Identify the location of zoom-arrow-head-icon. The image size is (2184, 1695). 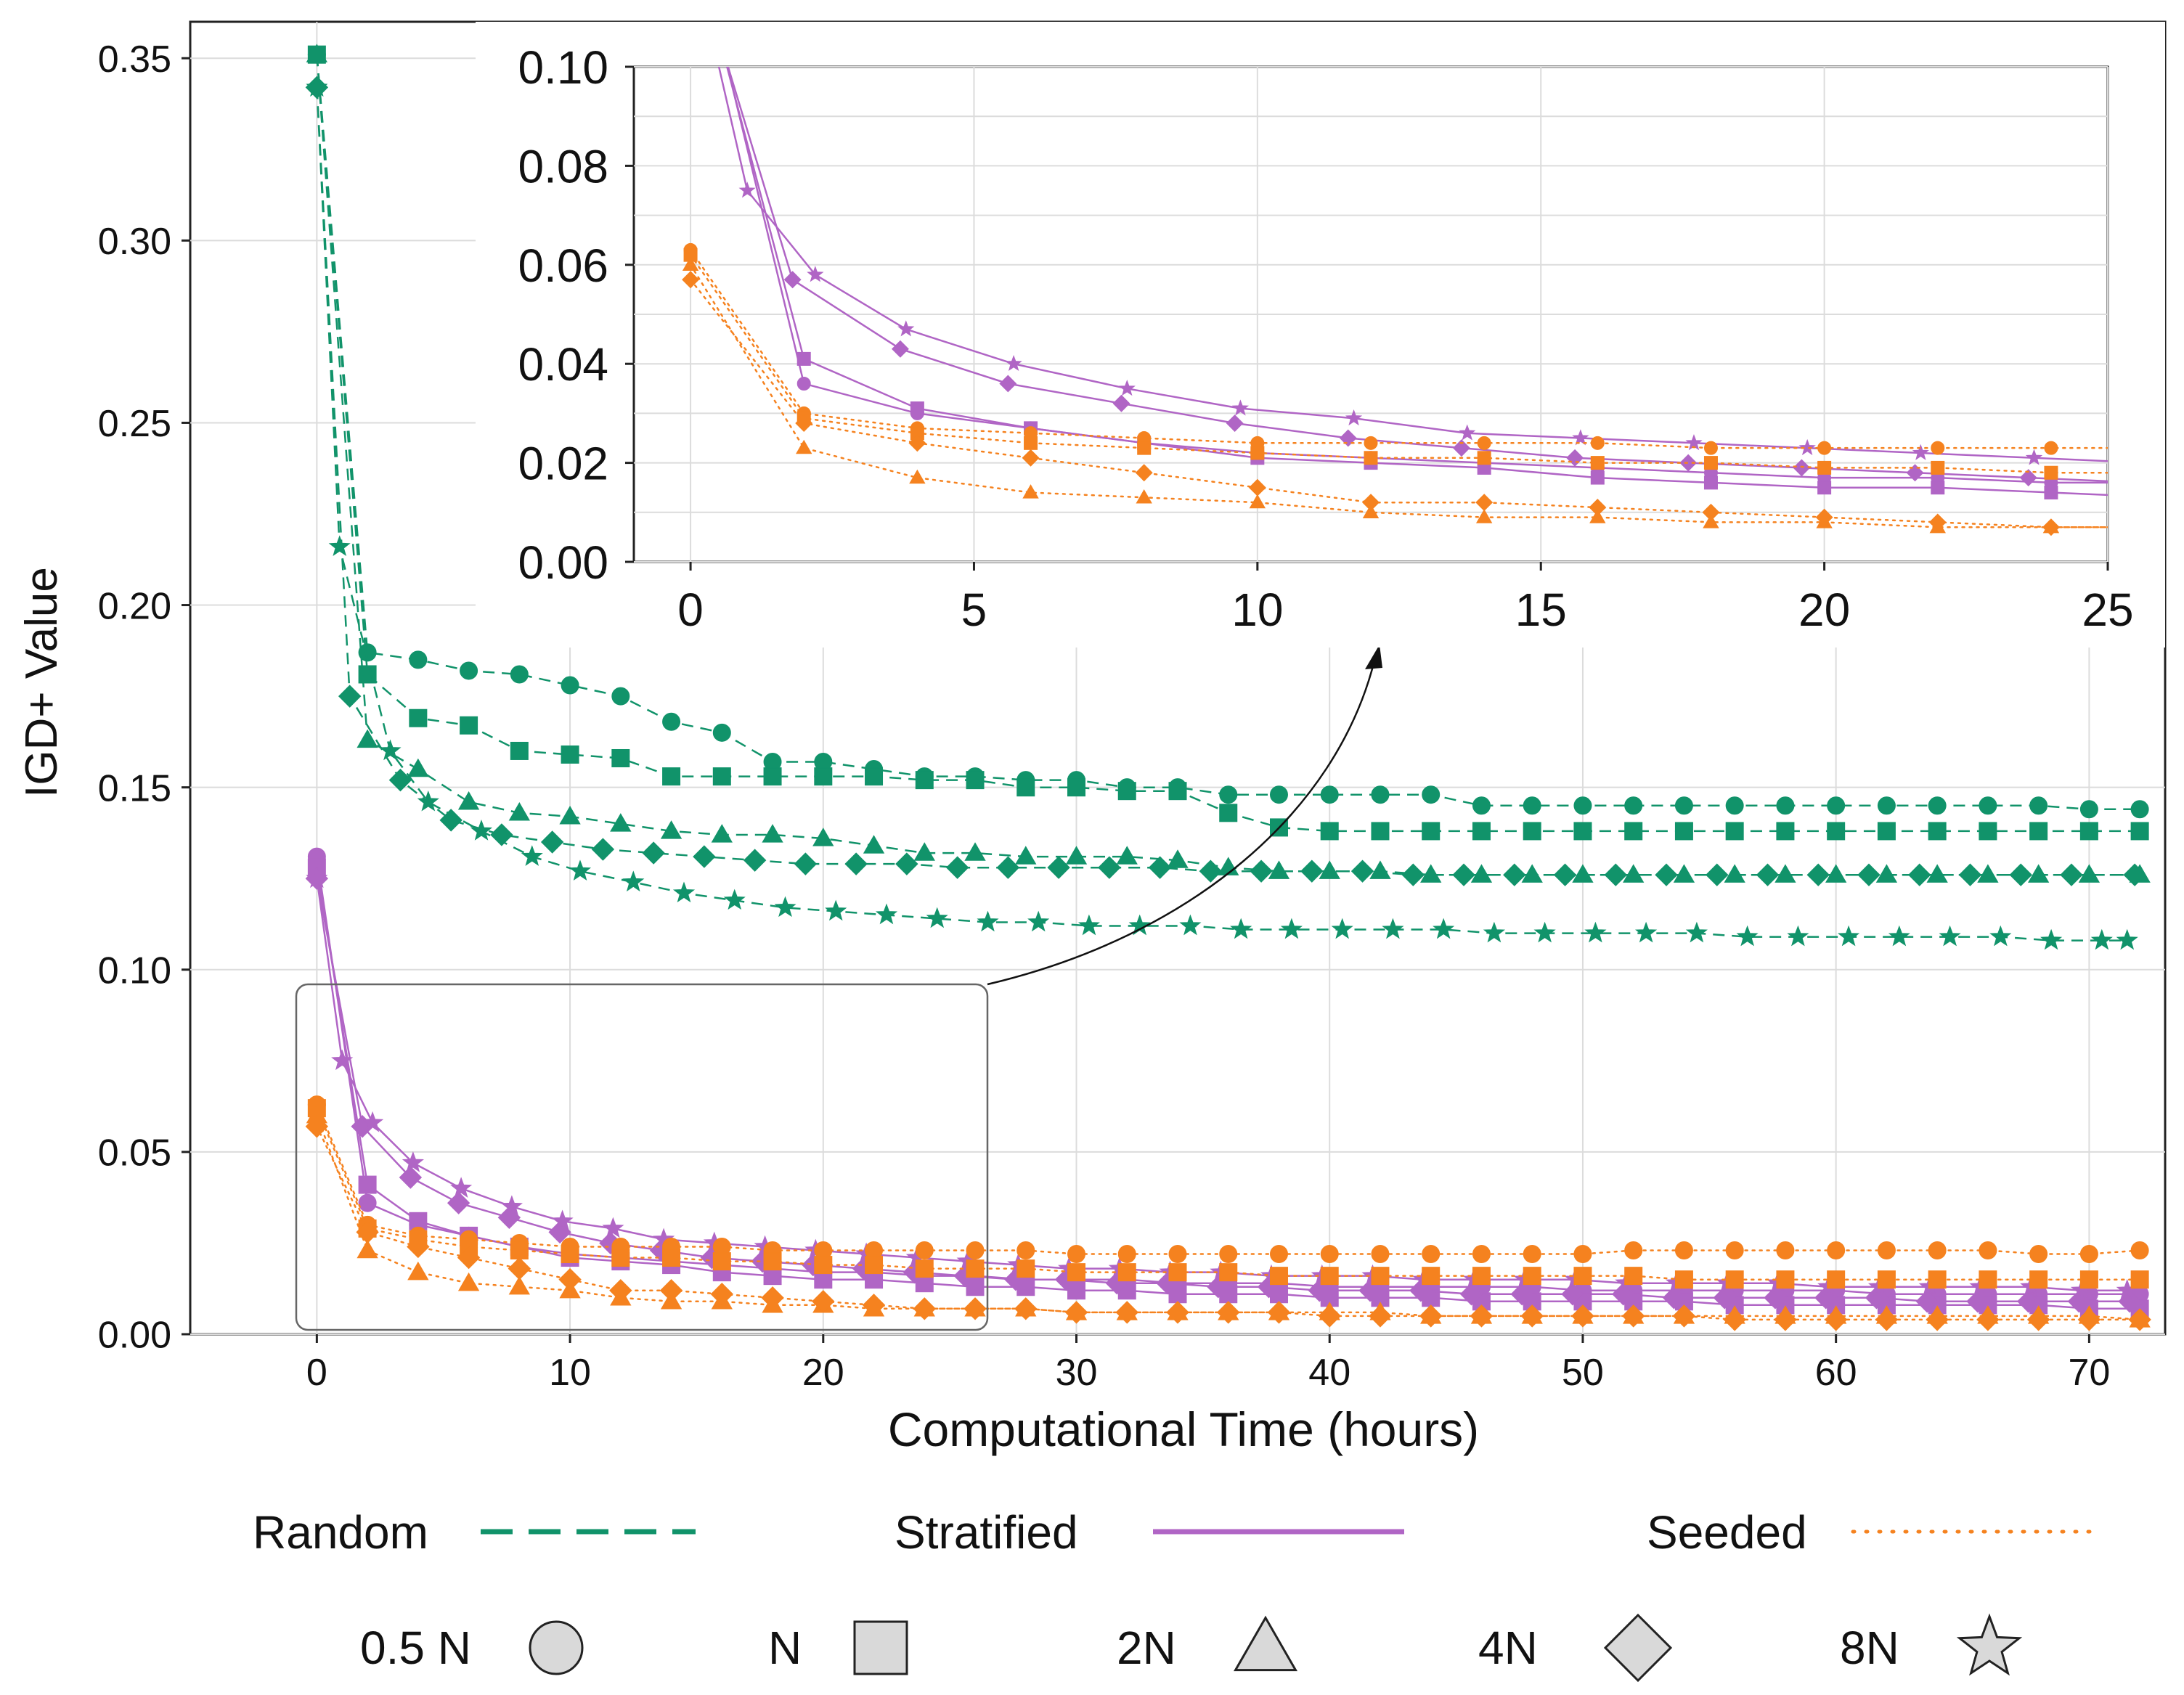
(1373, 657).